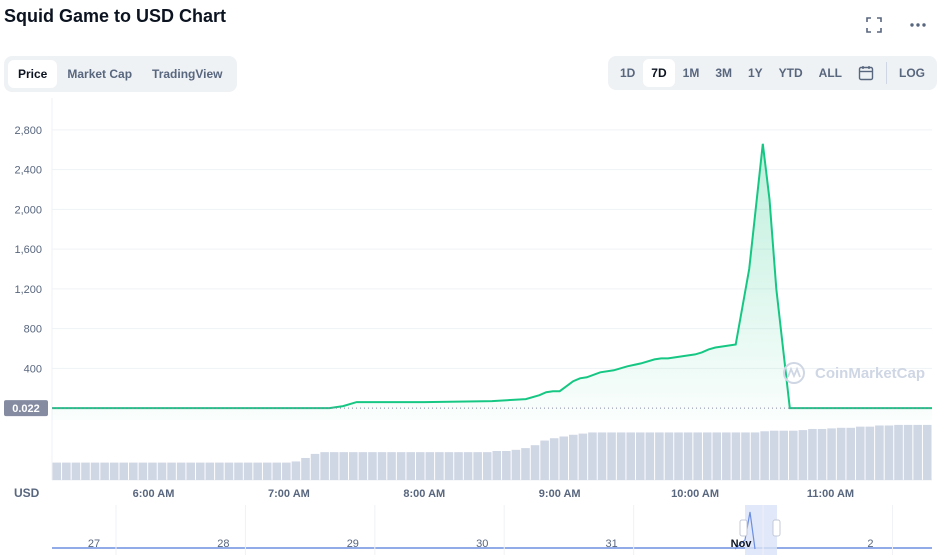 This screenshot has width=951, height=560. I want to click on range-7d: 7D, so click(659, 73).